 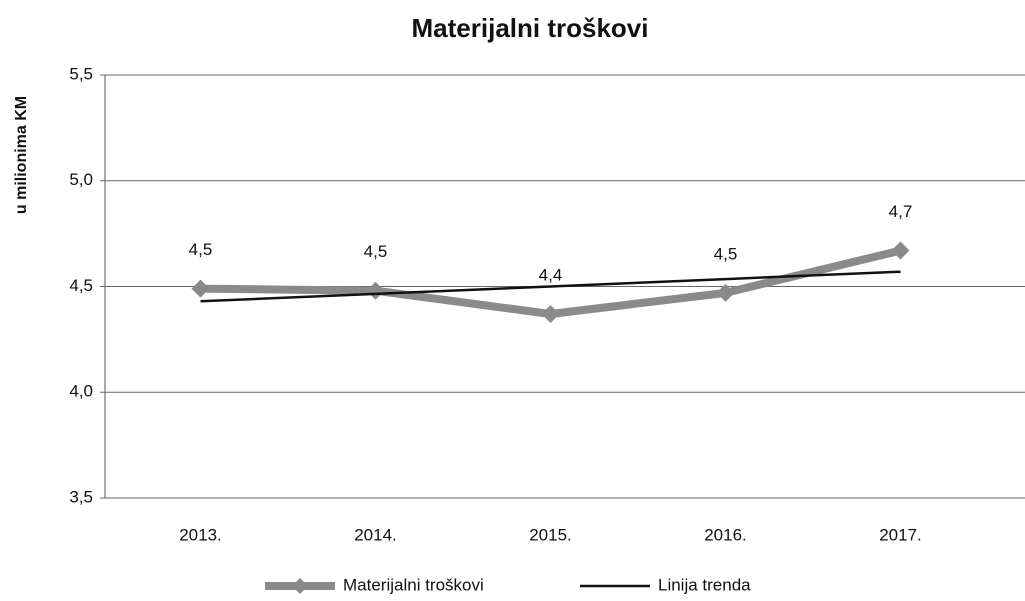 What do you see at coordinates (200, 534) in the screenshot?
I see `x-tick-label: 2013.` at bounding box center [200, 534].